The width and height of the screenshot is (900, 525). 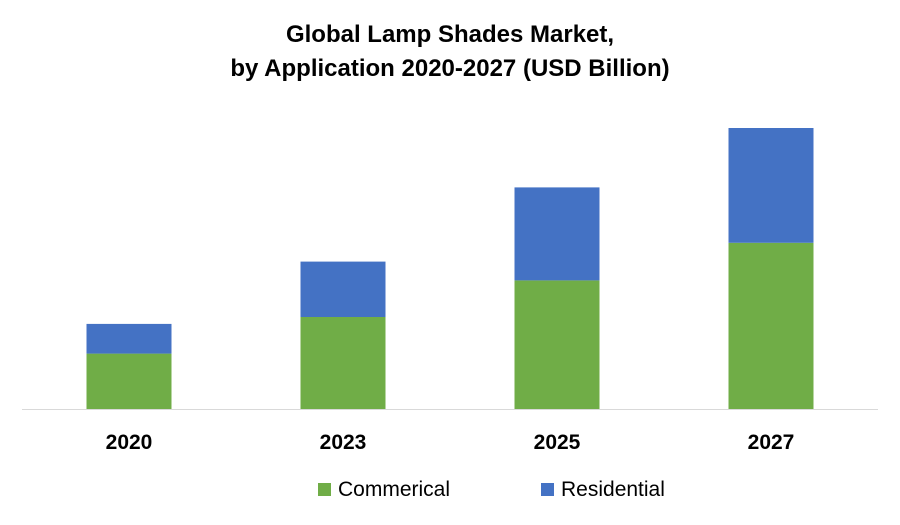 What do you see at coordinates (129, 381) in the screenshot?
I see `bar-commerical-2020` at bounding box center [129, 381].